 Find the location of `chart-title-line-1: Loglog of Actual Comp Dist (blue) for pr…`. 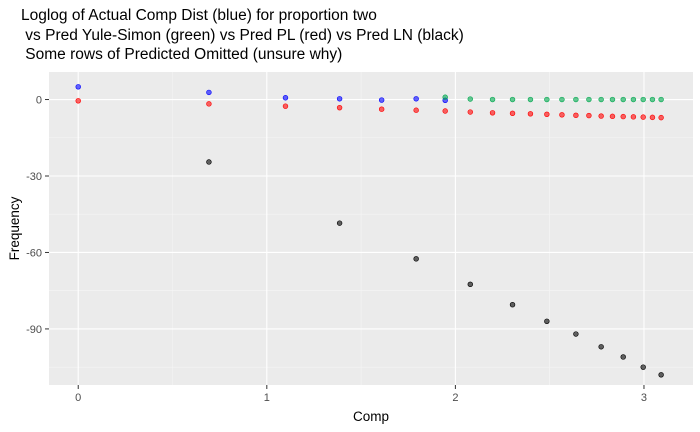

chart-title-line-1: Loglog of Actual Comp Dist (blue) for pr… is located at coordinates (199, 15).